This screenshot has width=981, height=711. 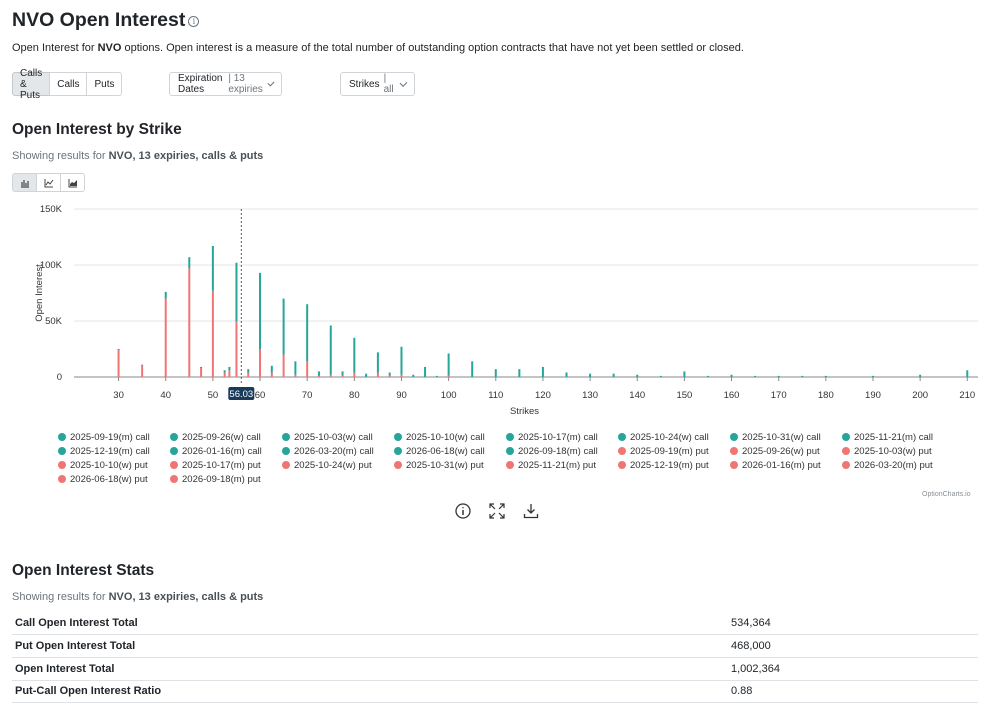 I want to click on legend-item: 2026-06-18(w) call, so click(x=450, y=451).